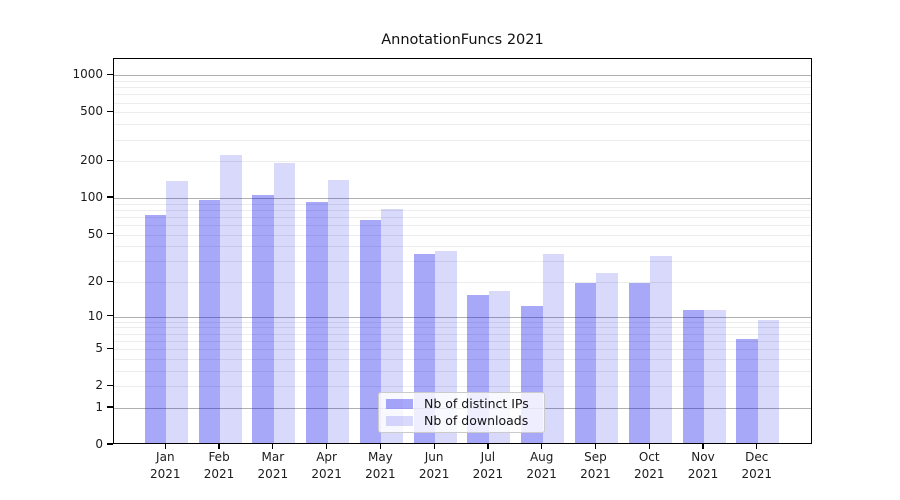  Describe the element at coordinates (462, 40) in the screenshot. I see `chart-title: AnnotationFuncs 2021` at that location.